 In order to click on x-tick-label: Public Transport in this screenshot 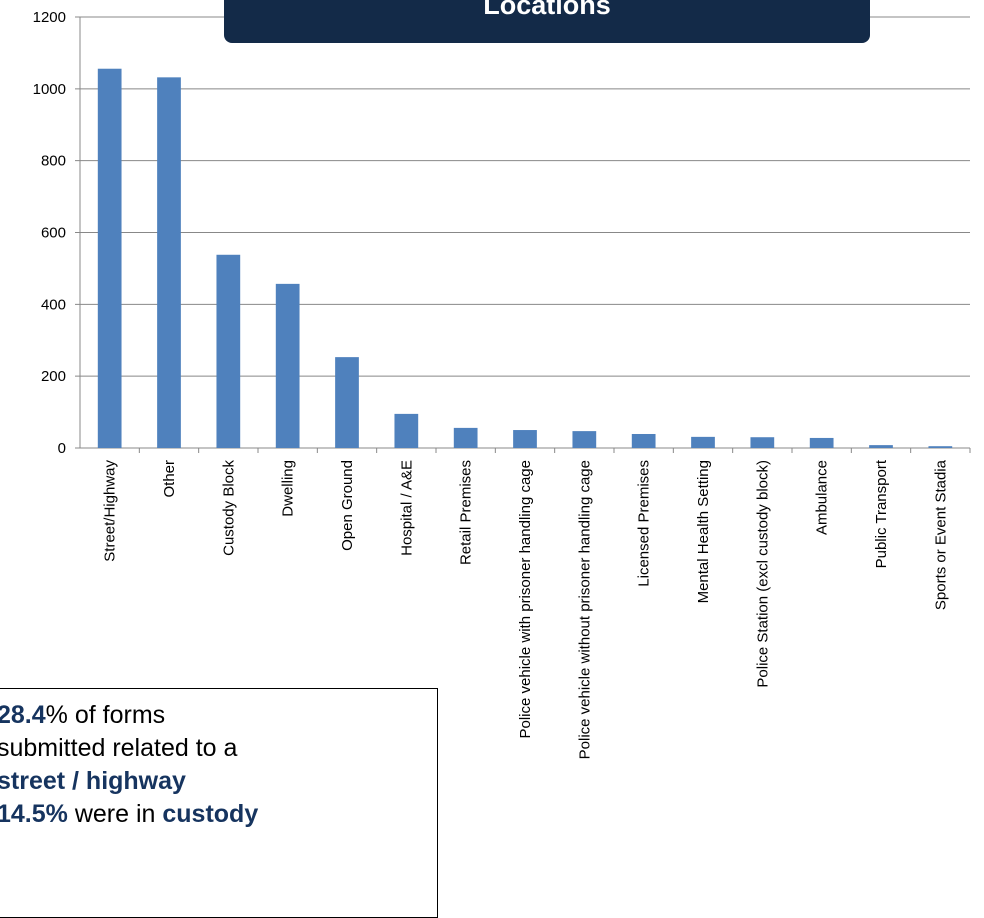, I will do `click(881, 513)`.